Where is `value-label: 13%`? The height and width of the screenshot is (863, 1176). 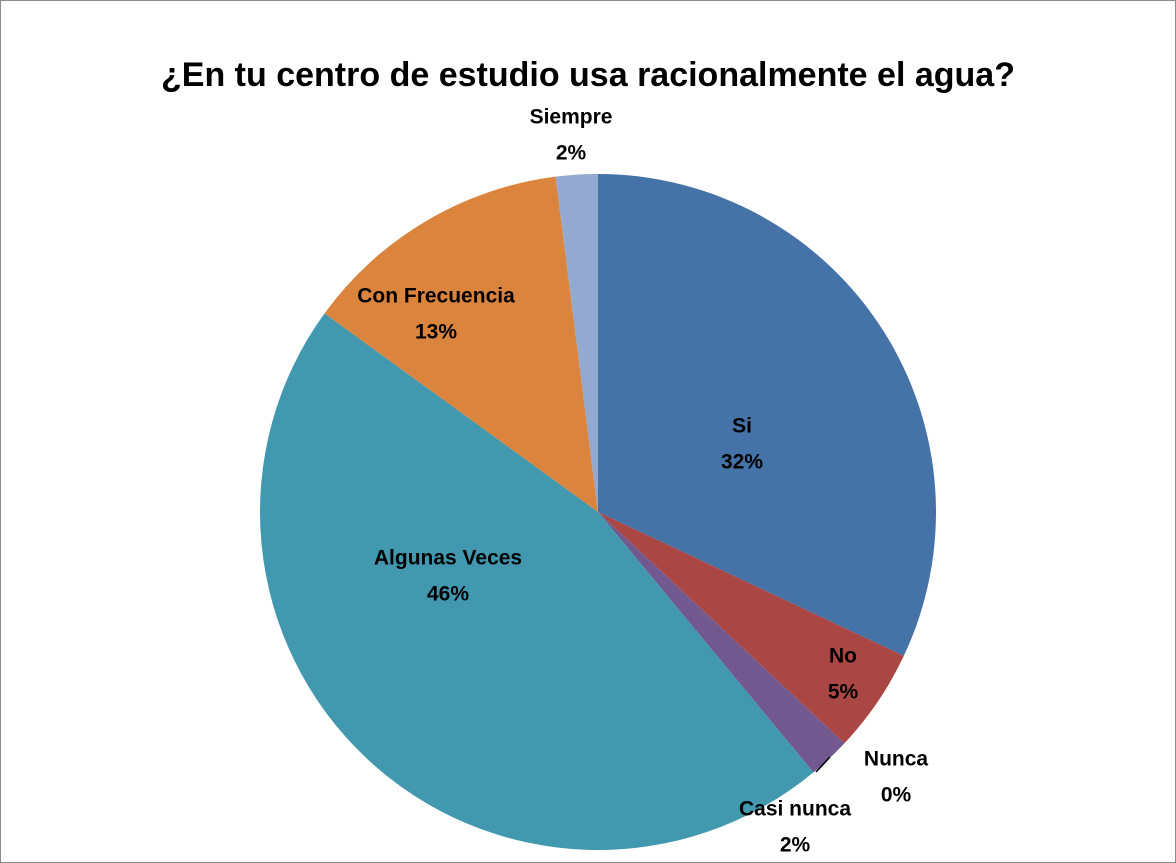
value-label: 13% is located at coordinates (436, 332).